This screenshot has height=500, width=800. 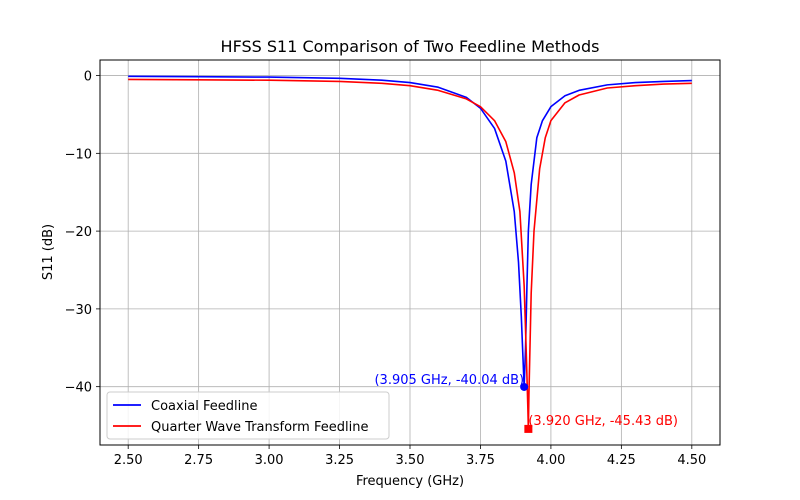 I want to click on min-annotation-1: (3.920 GHz, -45.43 dB), so click(x=603, y=421).